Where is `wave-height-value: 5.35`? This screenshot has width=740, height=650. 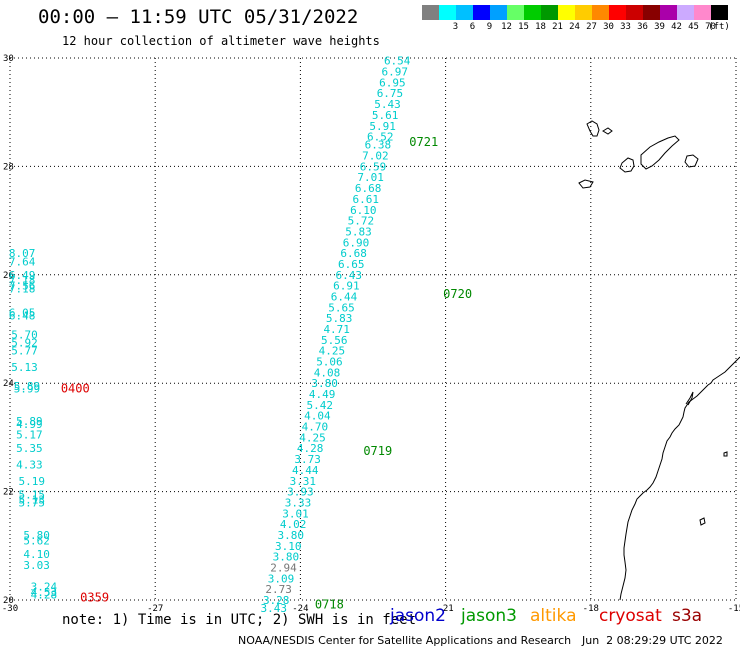 wave-height-value: 5.35 is located at coordinates (29, 448).